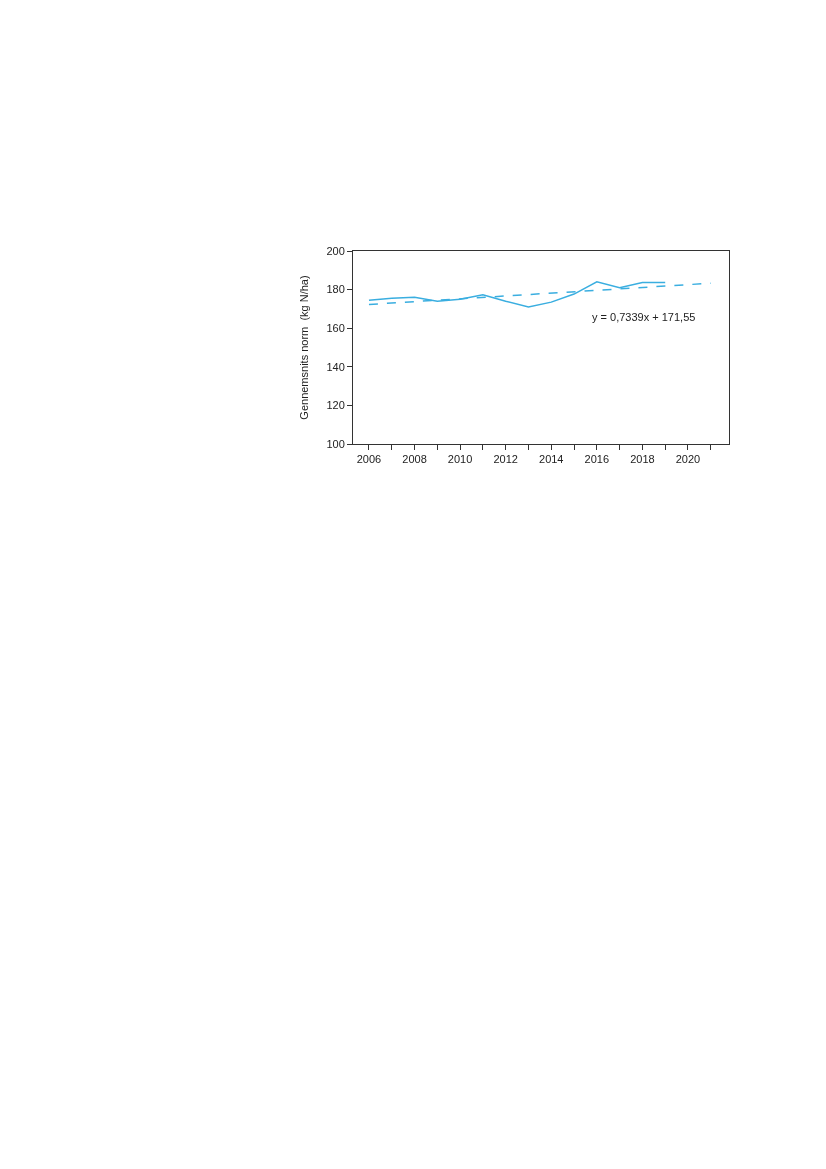  What do you see at coordinates (369, 459) in the screenshot?
I see `x-tick-label: 2006` at bounding box center [369, 459].